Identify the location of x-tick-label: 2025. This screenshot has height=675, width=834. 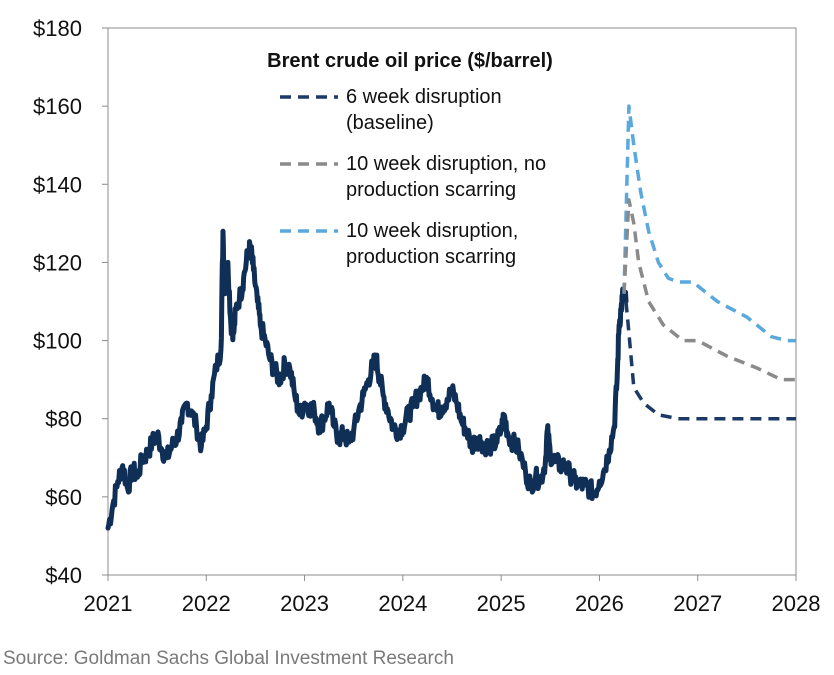
(501, 603).